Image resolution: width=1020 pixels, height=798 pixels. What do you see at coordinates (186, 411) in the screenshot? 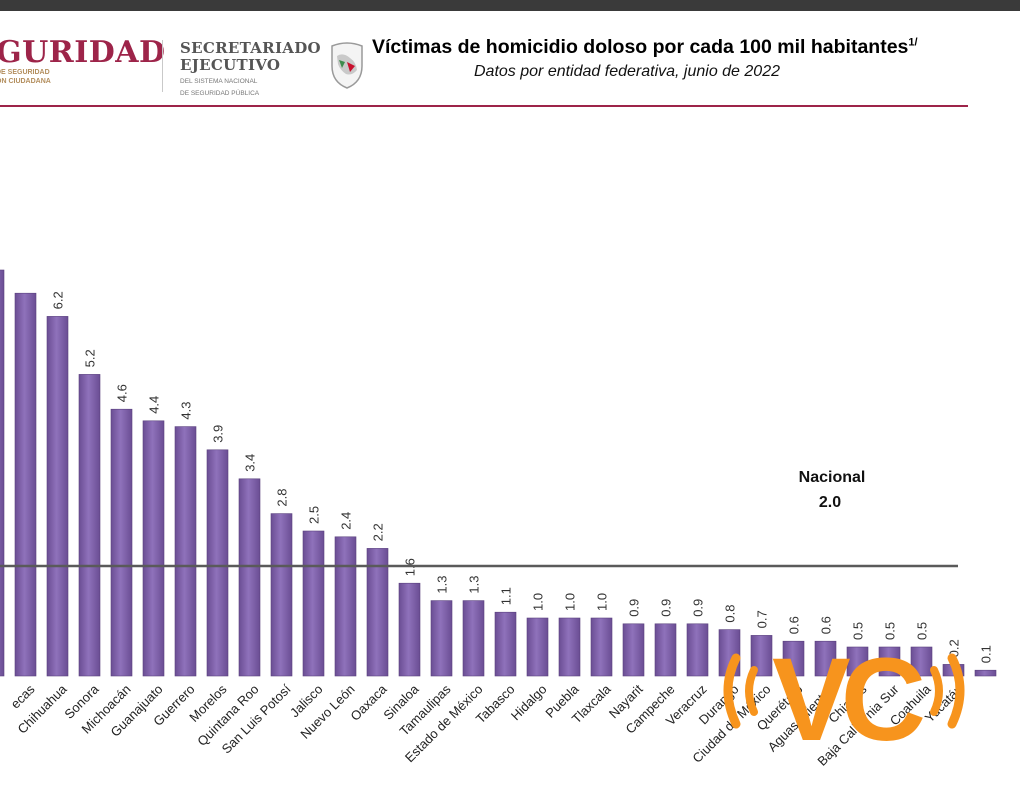
I see `value-label-6: 4.3` at bounding box center [186, 411].